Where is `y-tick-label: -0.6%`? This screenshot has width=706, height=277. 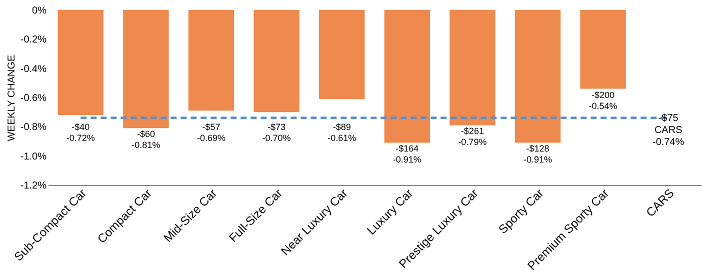
y-tick-label: -0.6% is located at coordinates (33, 98).